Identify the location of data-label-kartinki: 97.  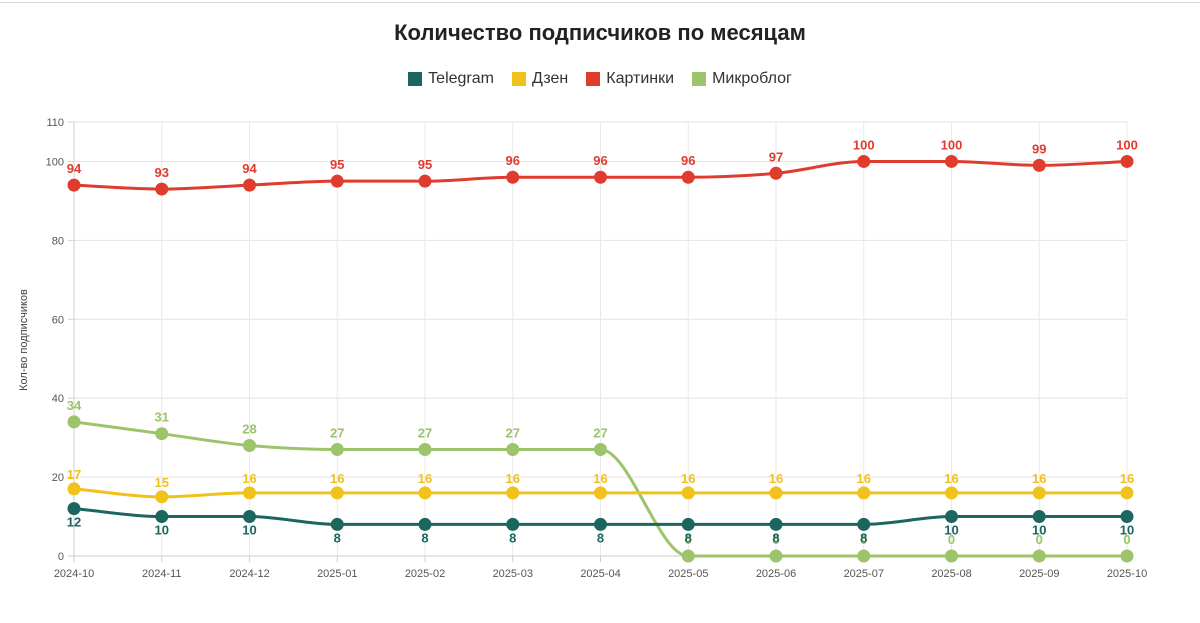
(776, 156).